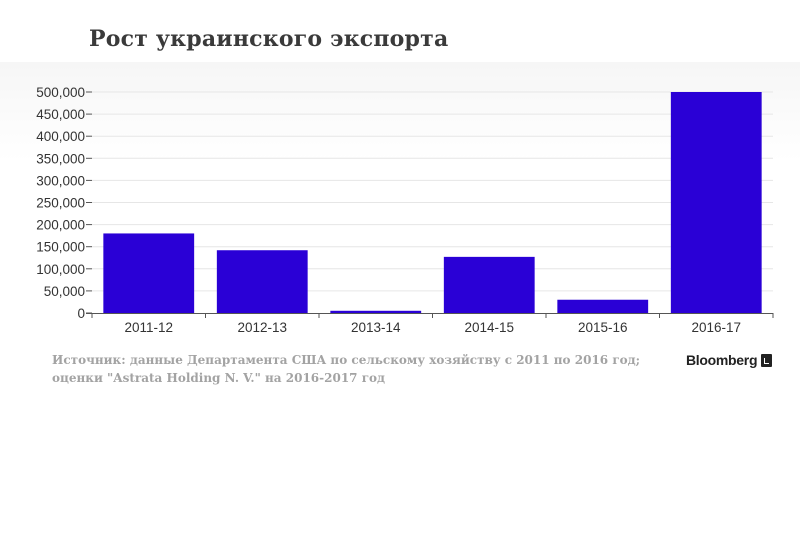 The image size is (800, 536). I want to click on y-tick-label: 150,000, so click(60, 247).